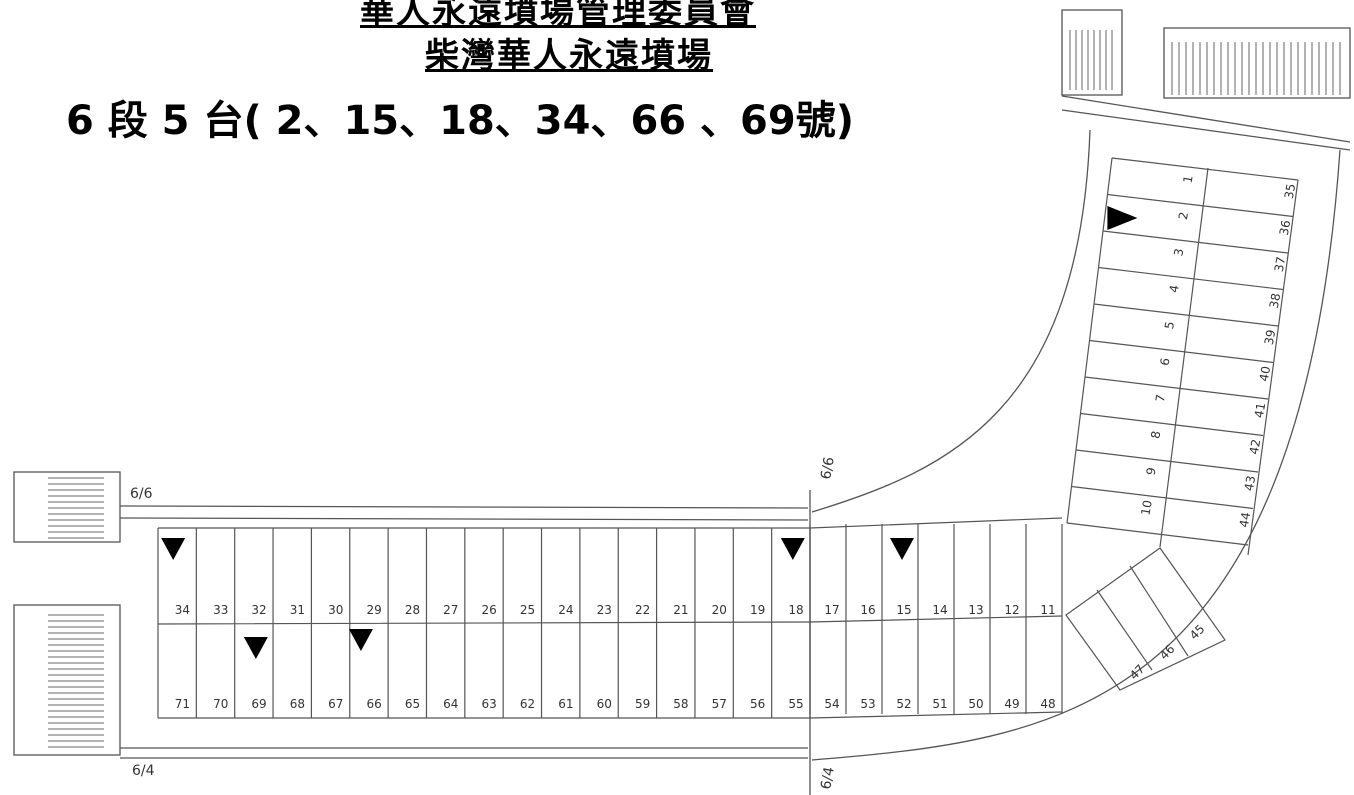  What do you see at coordinates (527, 610) in the screenshot?
I see `grave-number-upper: 25` at bounding box center [527, 610].